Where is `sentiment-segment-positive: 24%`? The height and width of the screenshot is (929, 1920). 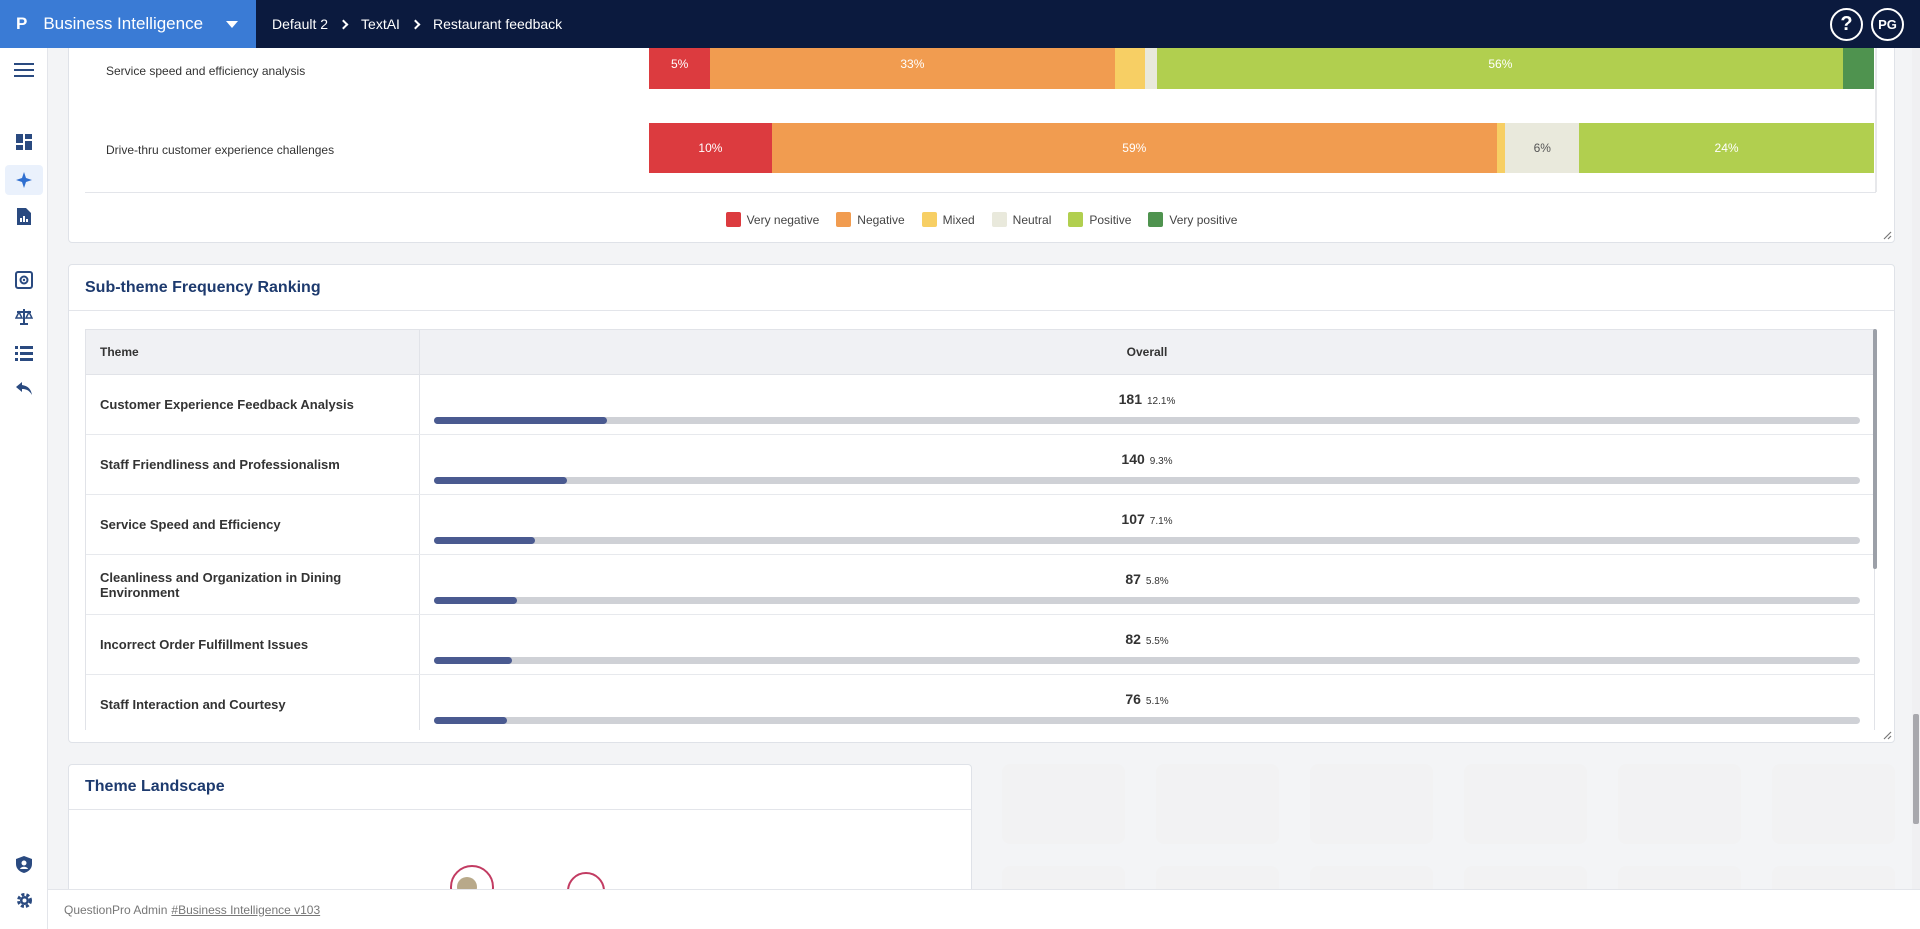
sentiment-segment-positive: 24% is located at coordinates (1726, 148).